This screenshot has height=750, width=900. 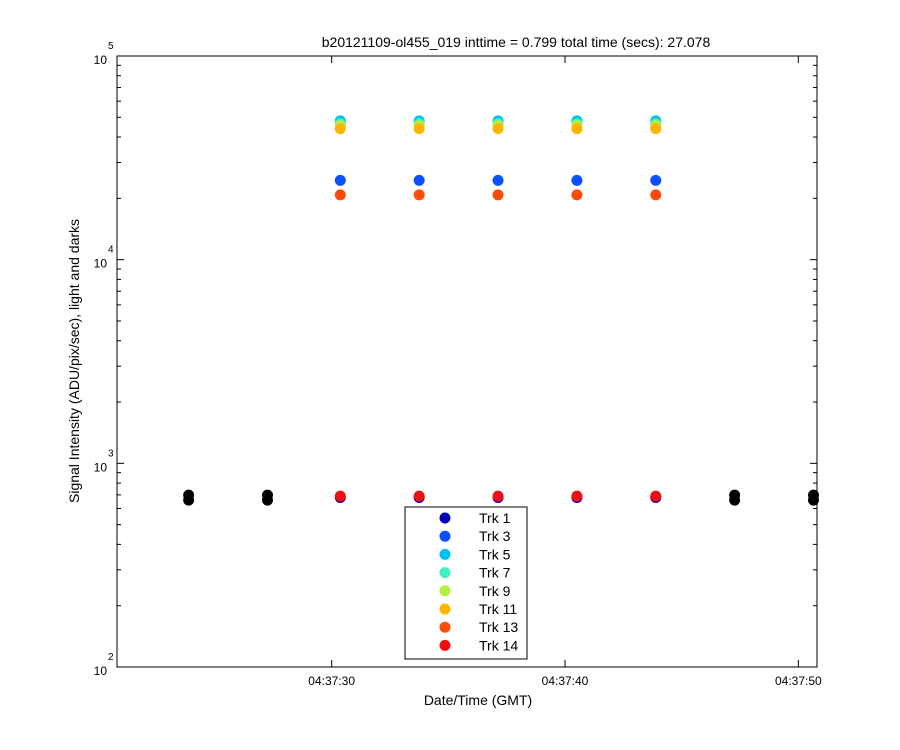 What do you see at coordinates (495, 536) in the screenshot?
I see `legend-label: Trk 3` at bounding box center [495, 536].